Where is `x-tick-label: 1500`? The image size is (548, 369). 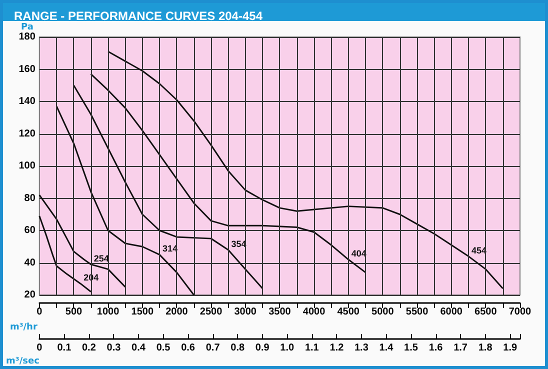
x-tick-label: 1500 is located at coordinates (142, 312).